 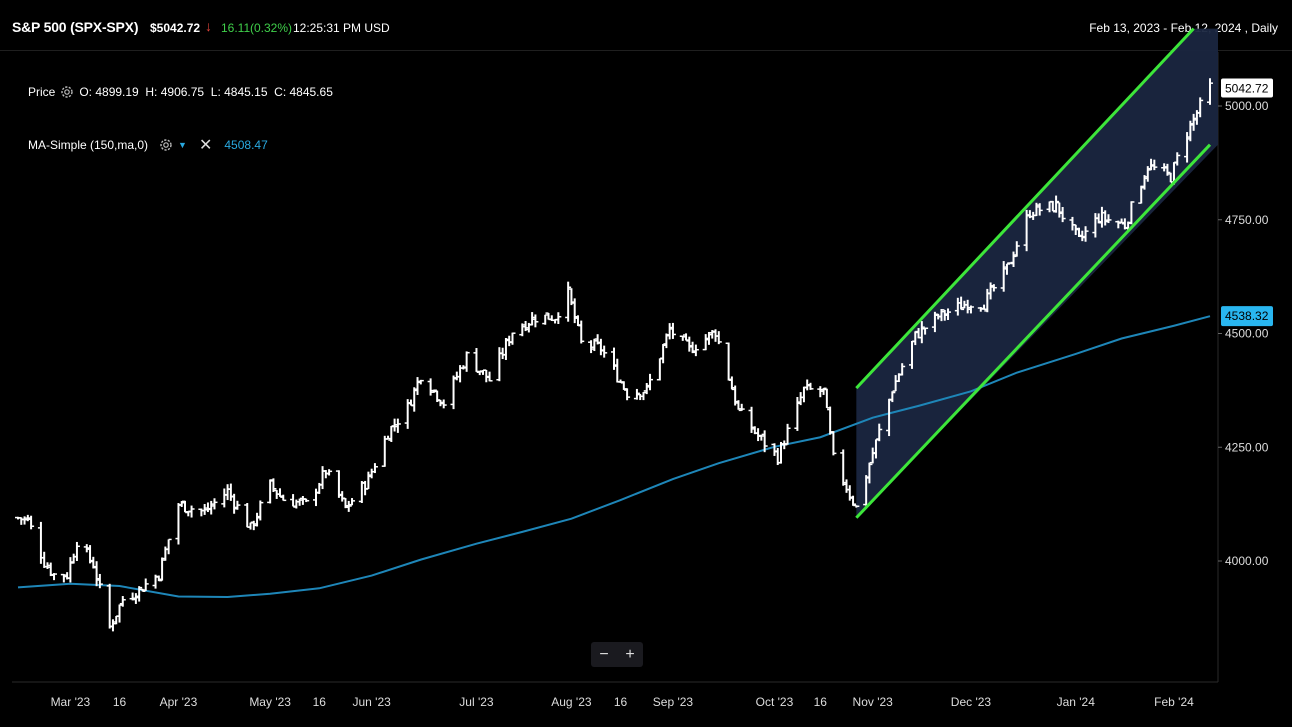 I want to click on x-tick-label: Mar '23, so click(x=71, y=702).